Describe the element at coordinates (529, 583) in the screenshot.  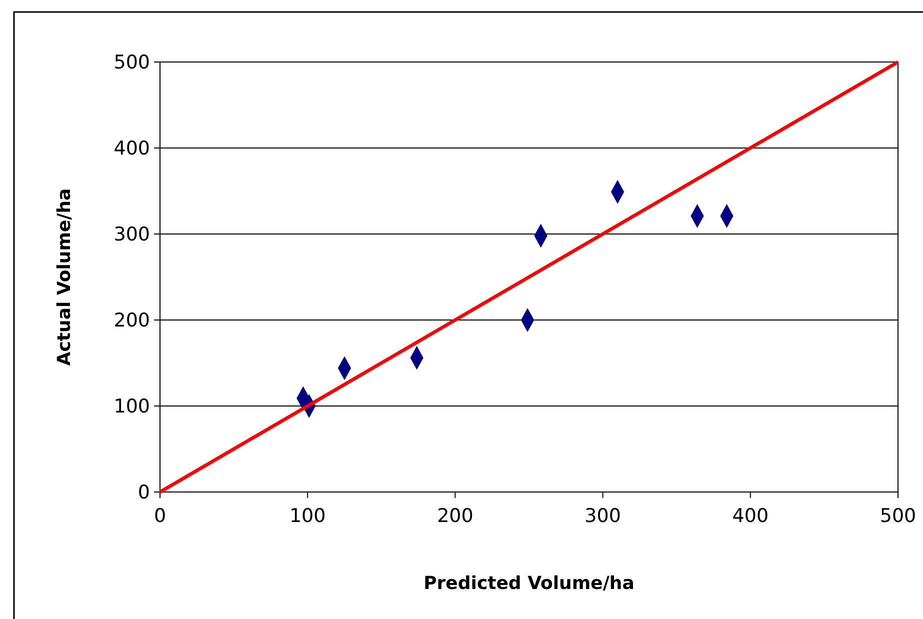
I see `x-axis-title: Predicted Volume/ha` at that location.